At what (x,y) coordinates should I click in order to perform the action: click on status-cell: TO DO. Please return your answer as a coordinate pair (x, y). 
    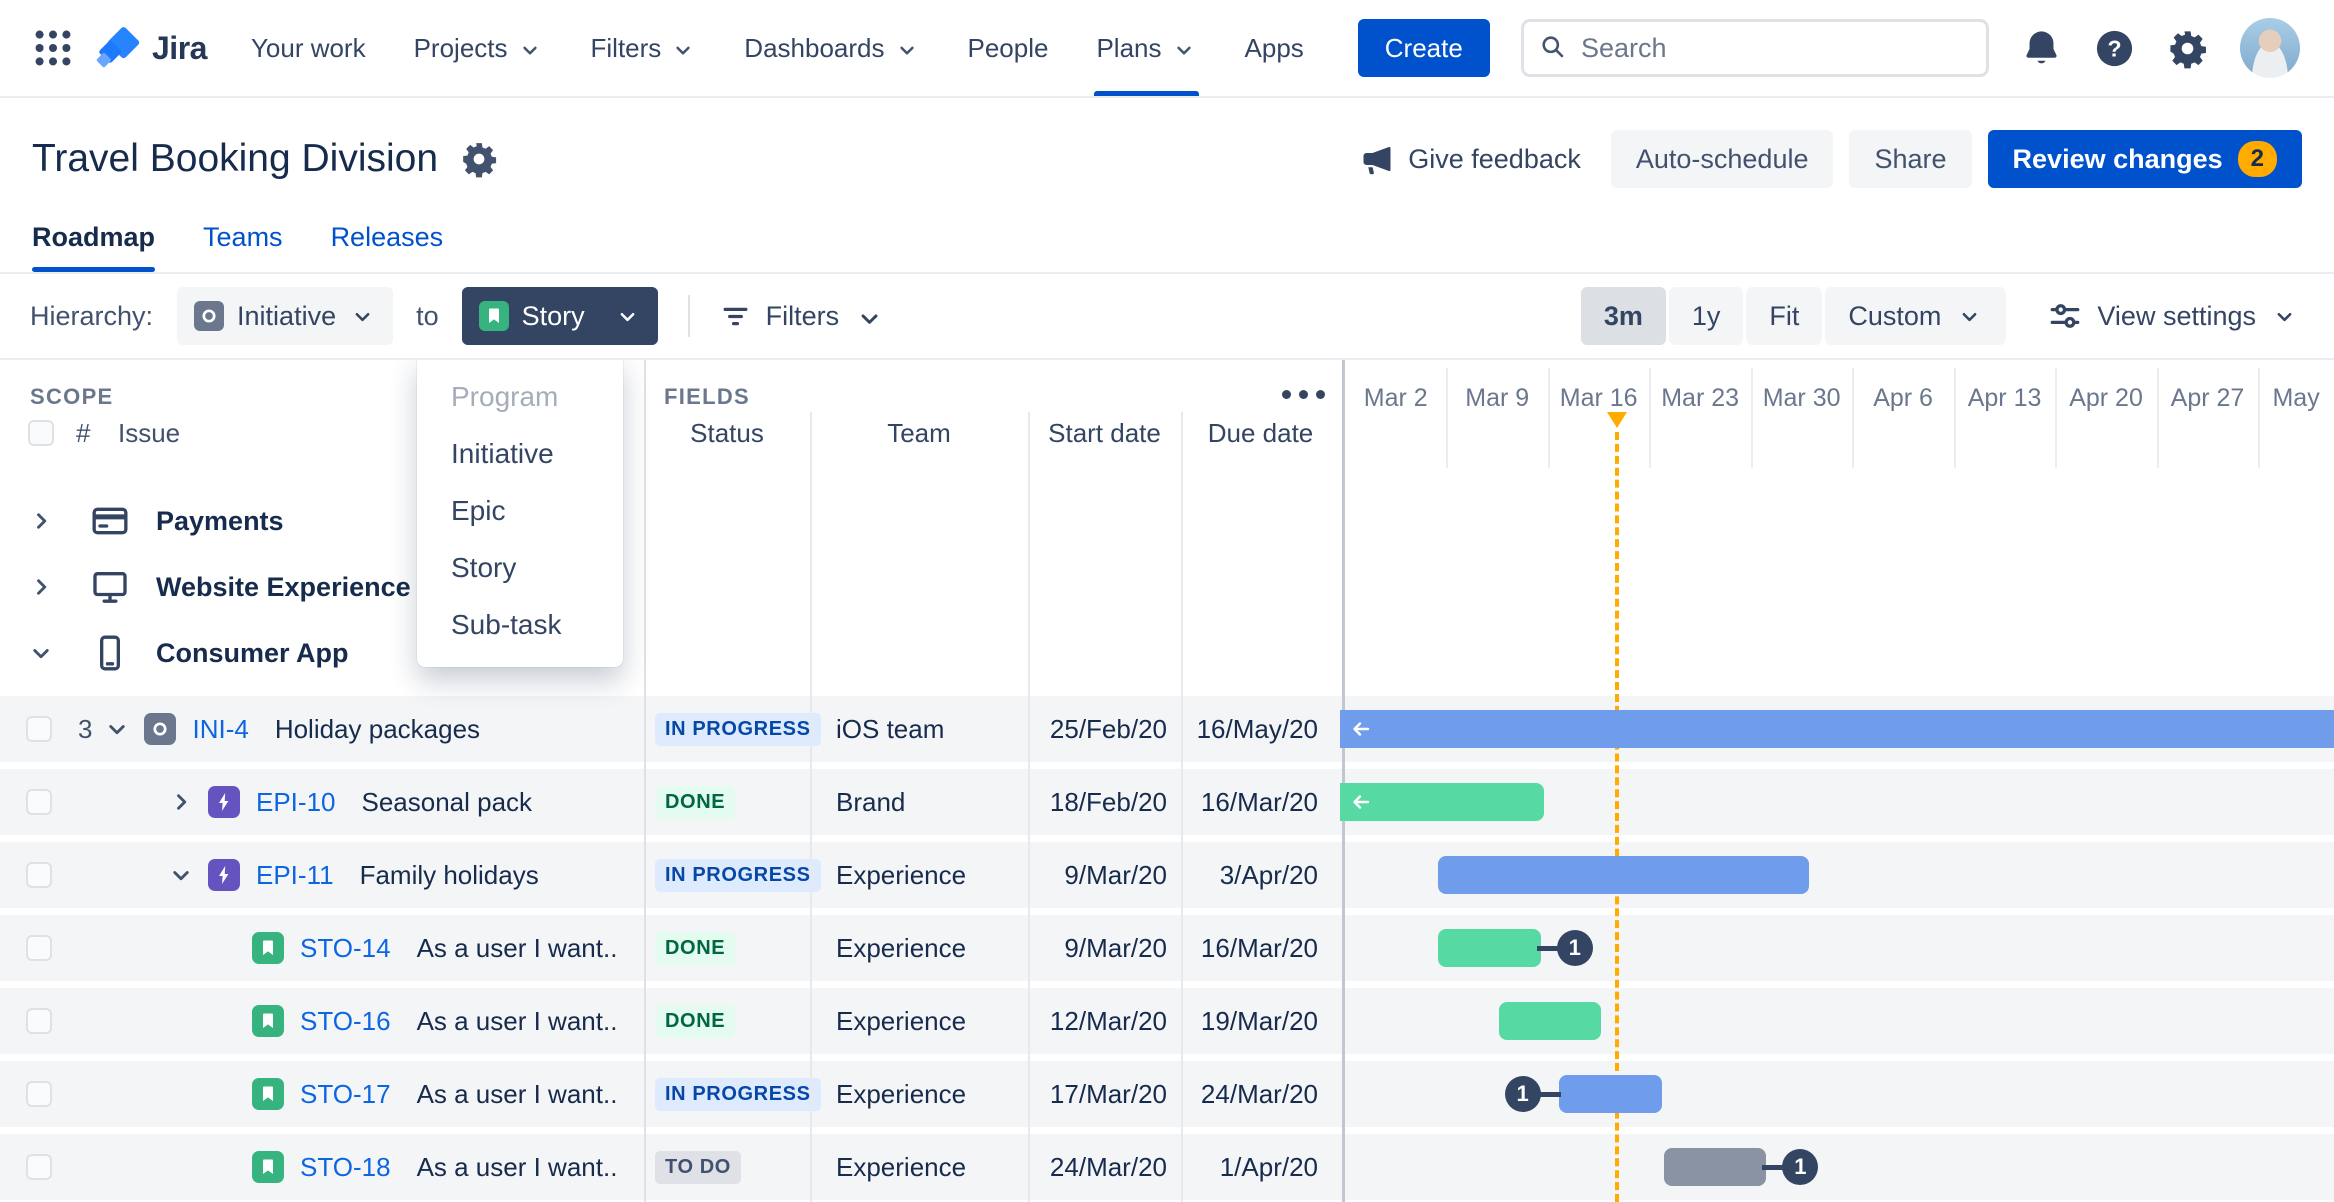
    Looking at the image, I should click on (727, 1167).